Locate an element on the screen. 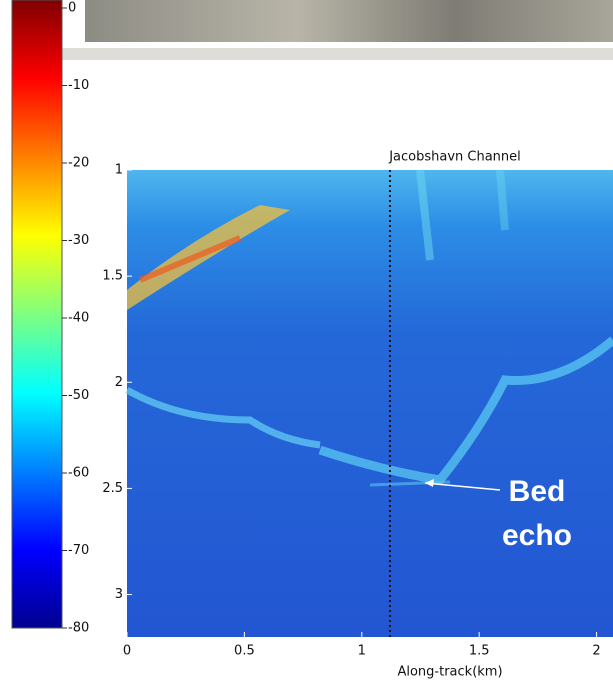 The height and width of the screenshot is (686, 613). arrow-head is located at coordinates (429, 483).